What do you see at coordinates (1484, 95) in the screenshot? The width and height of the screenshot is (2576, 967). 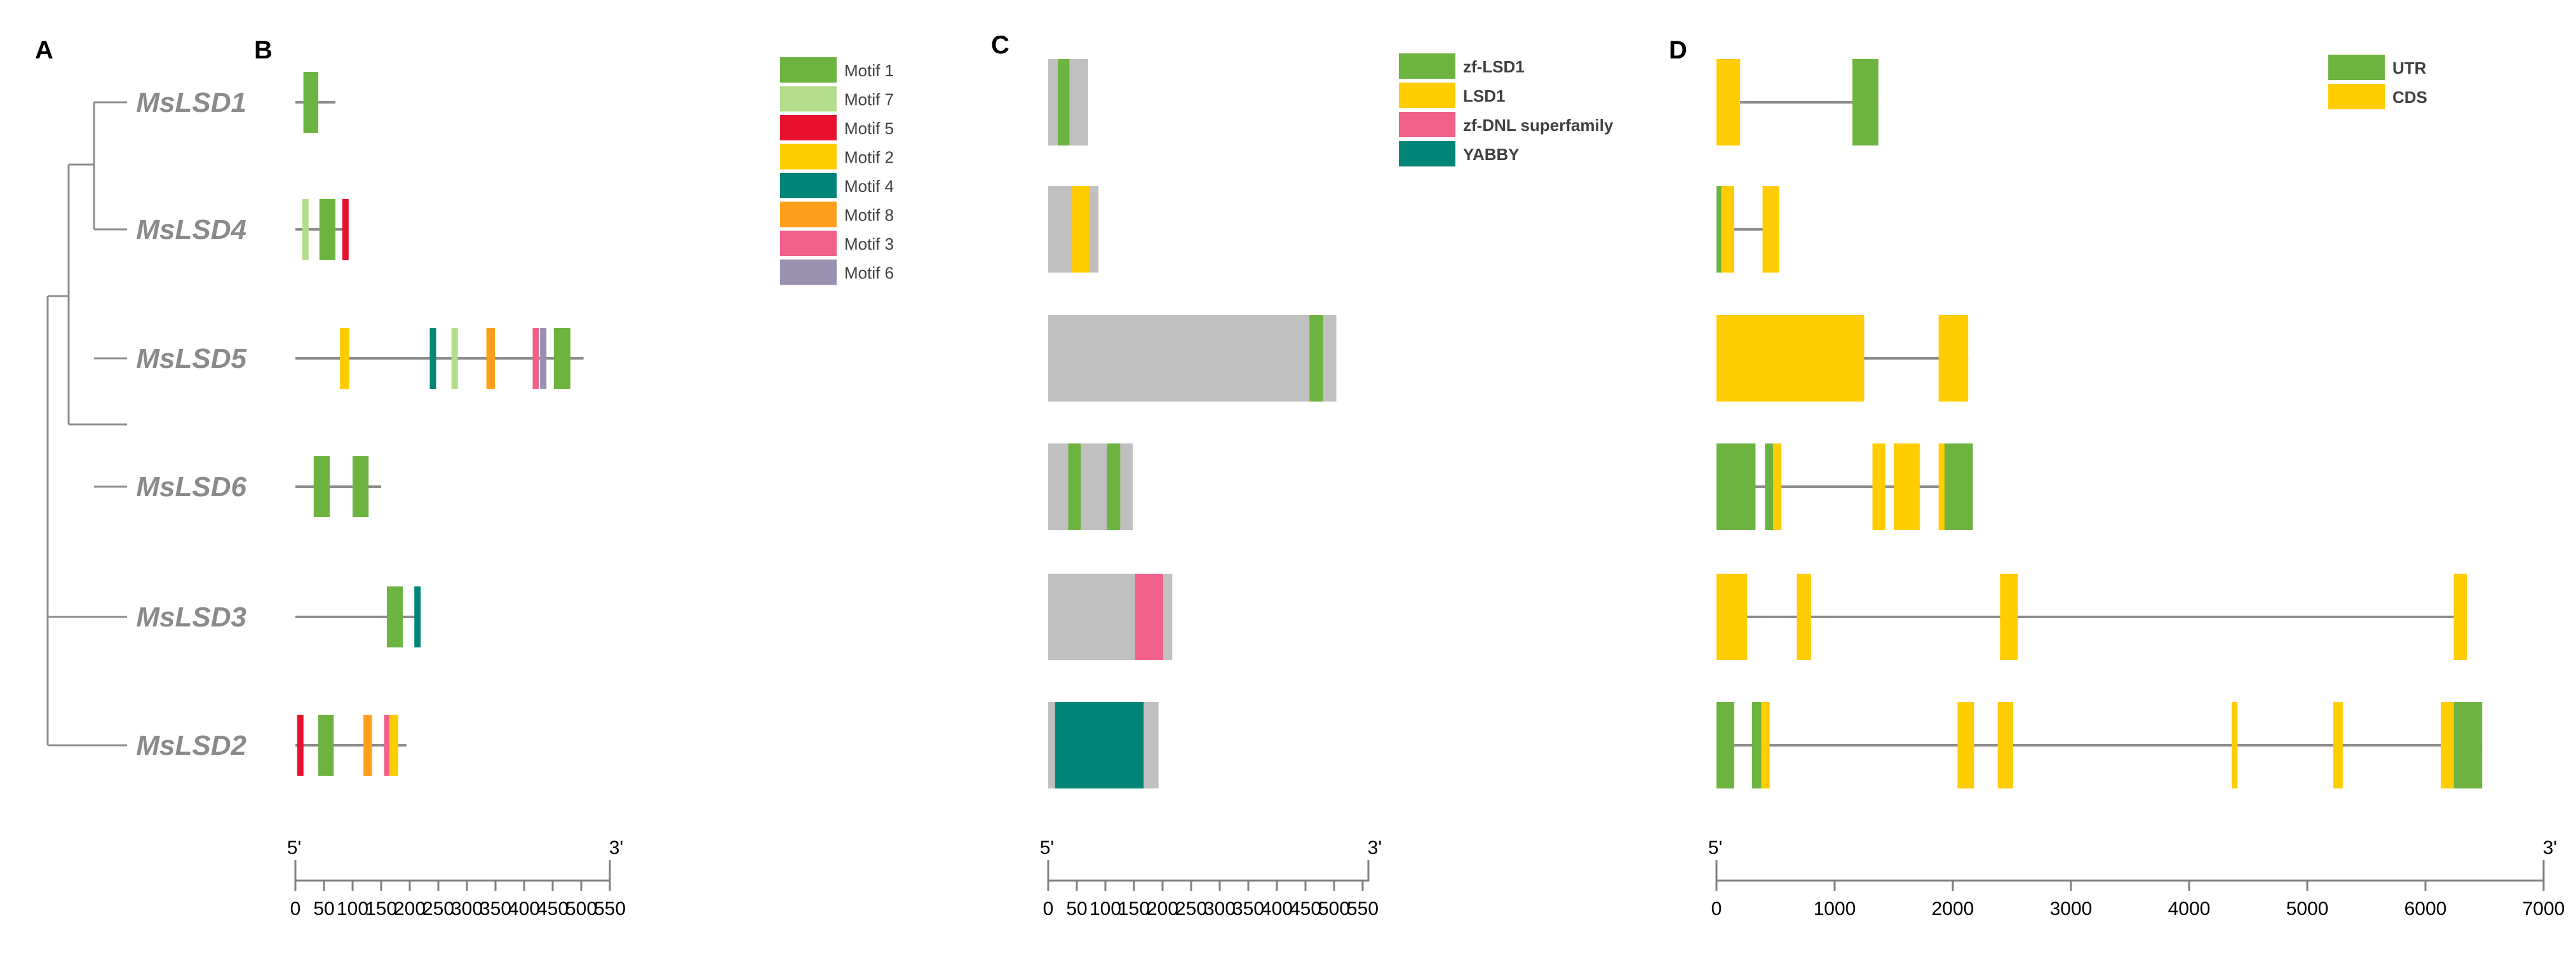 I see `legend-label-lsd1: LSD1` at bounding box center [1484, 95].